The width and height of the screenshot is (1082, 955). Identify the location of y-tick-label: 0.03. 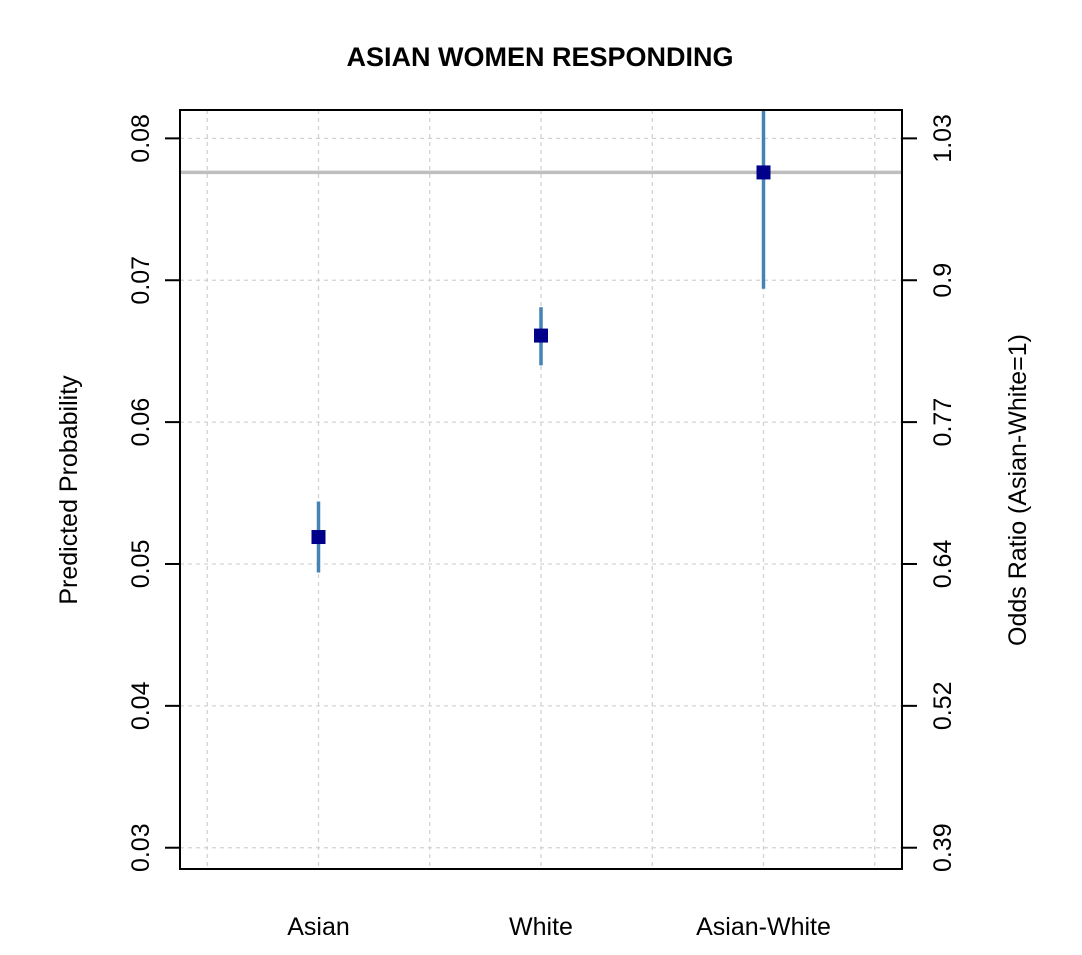
(141, 847).